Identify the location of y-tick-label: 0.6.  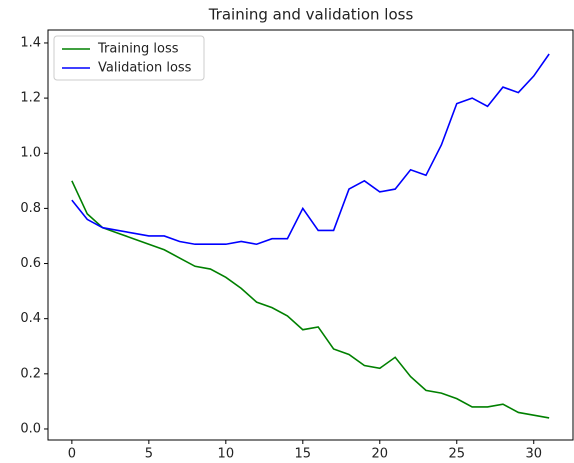
(30, 263).